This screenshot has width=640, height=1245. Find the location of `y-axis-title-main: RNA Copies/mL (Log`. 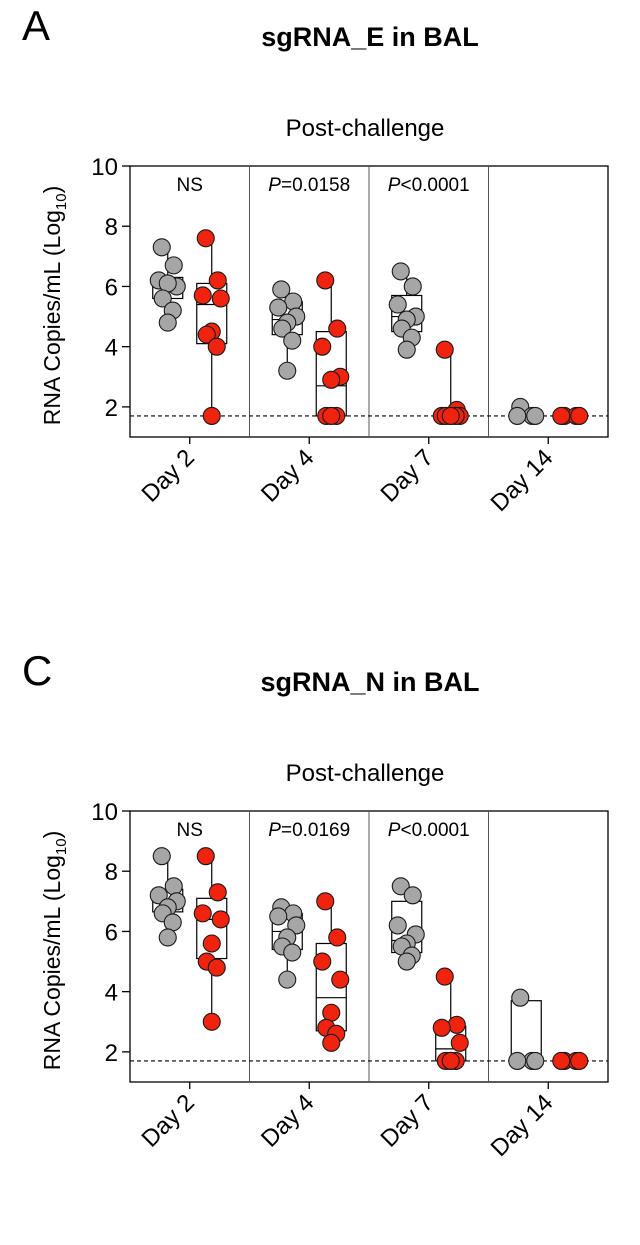

y-axis-title-main: RNA Copies/mL (Log is located at coordinates (52, 317).